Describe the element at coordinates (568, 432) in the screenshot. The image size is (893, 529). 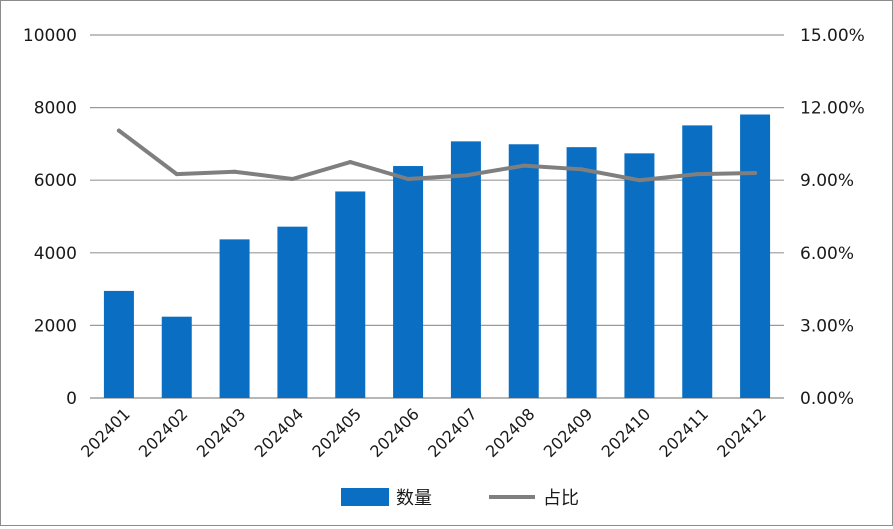
I see `x-tick-label: 202409` at that location.